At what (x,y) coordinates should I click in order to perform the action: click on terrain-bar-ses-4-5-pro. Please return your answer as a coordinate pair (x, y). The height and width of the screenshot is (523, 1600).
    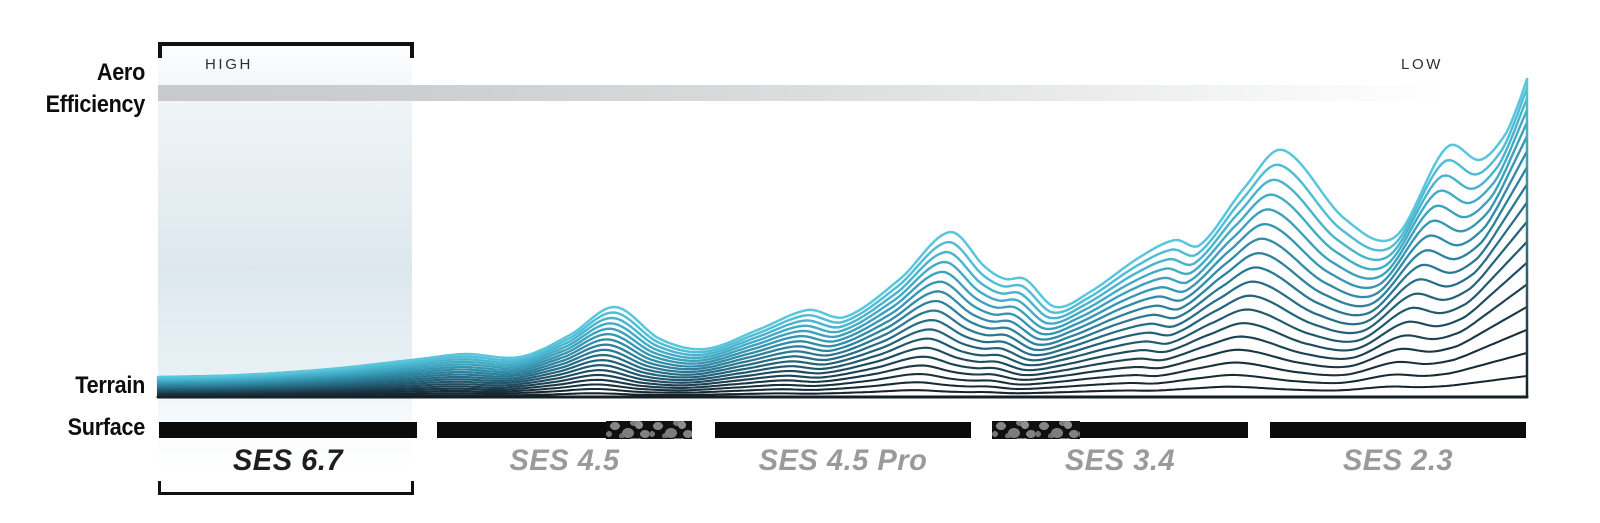
    Looking at the image, I should click on (843, 430).